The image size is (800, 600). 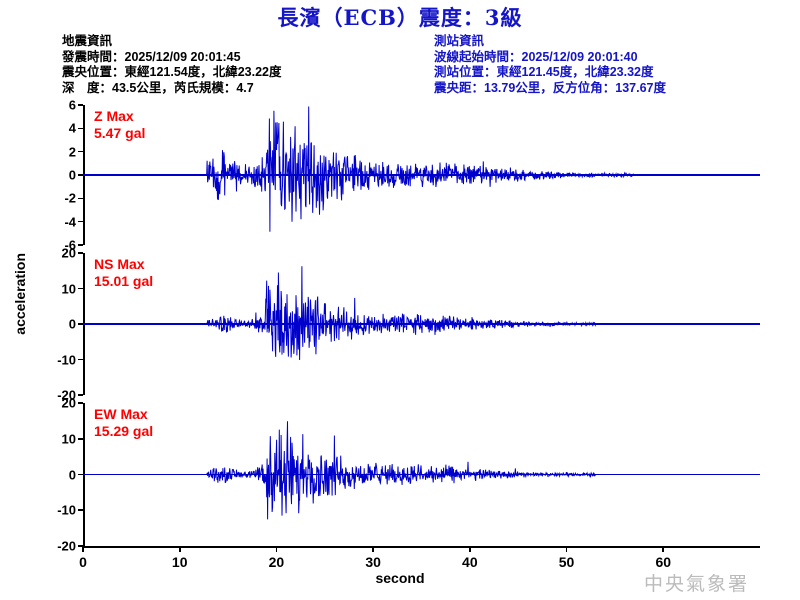 I want to click on y-tick-label-z-2: 2, so click(x=72, y=152).